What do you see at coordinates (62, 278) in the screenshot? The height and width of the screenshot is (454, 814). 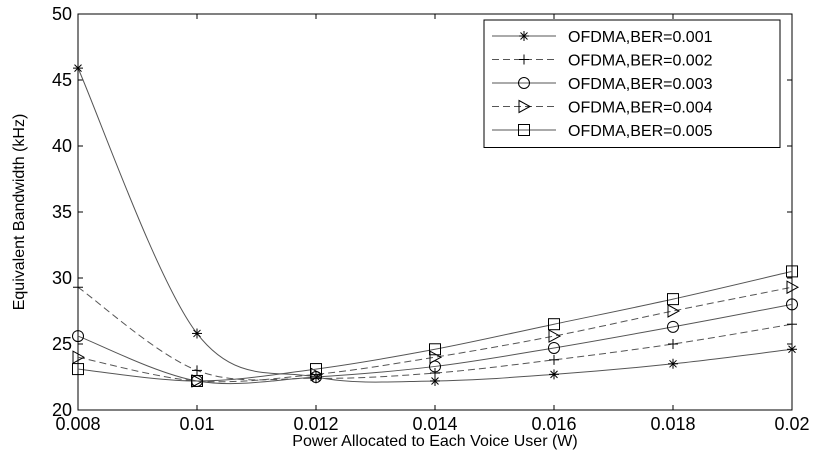 I see `y-tick-label: 30` at bounding box center [62, 278].